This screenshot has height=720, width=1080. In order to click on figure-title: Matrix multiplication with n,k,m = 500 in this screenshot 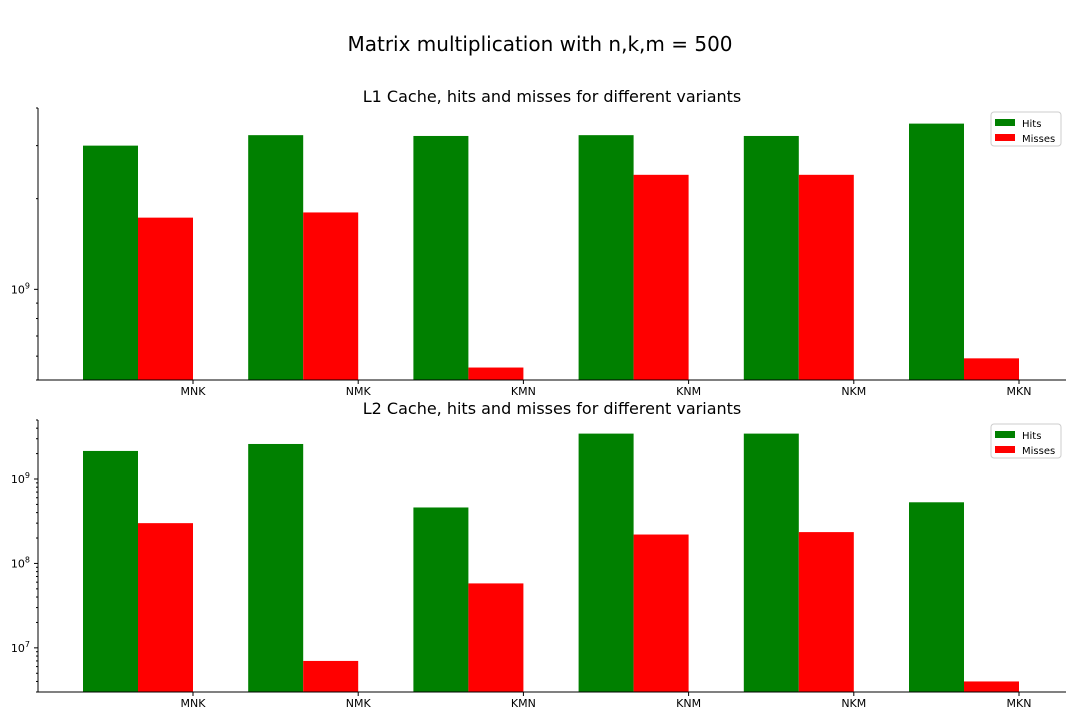, I will do `click(539, 44)`.